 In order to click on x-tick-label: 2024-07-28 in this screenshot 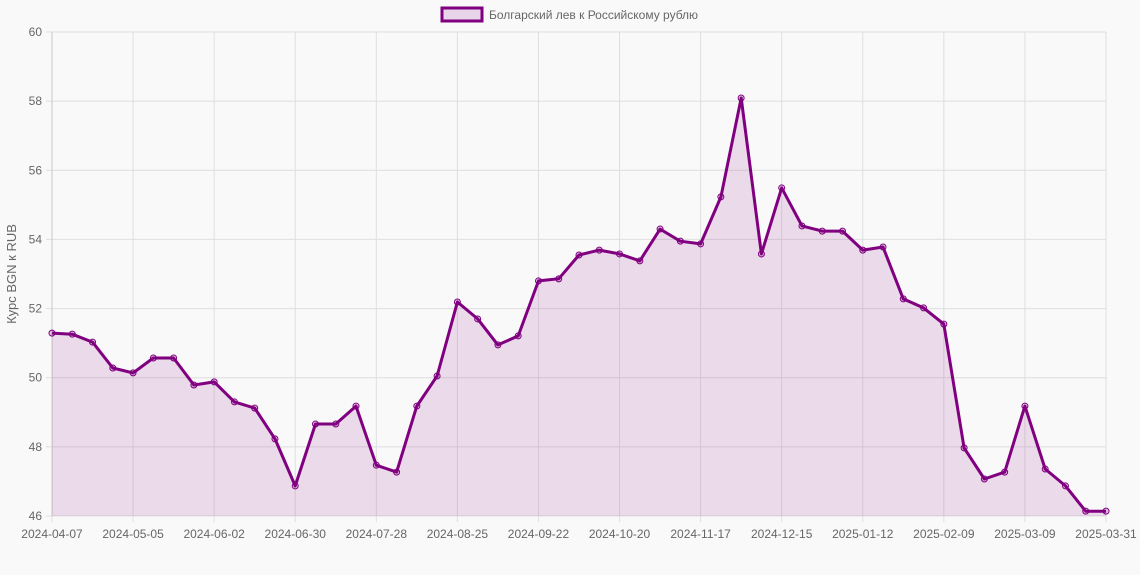, I will do `click(377, 534)`.